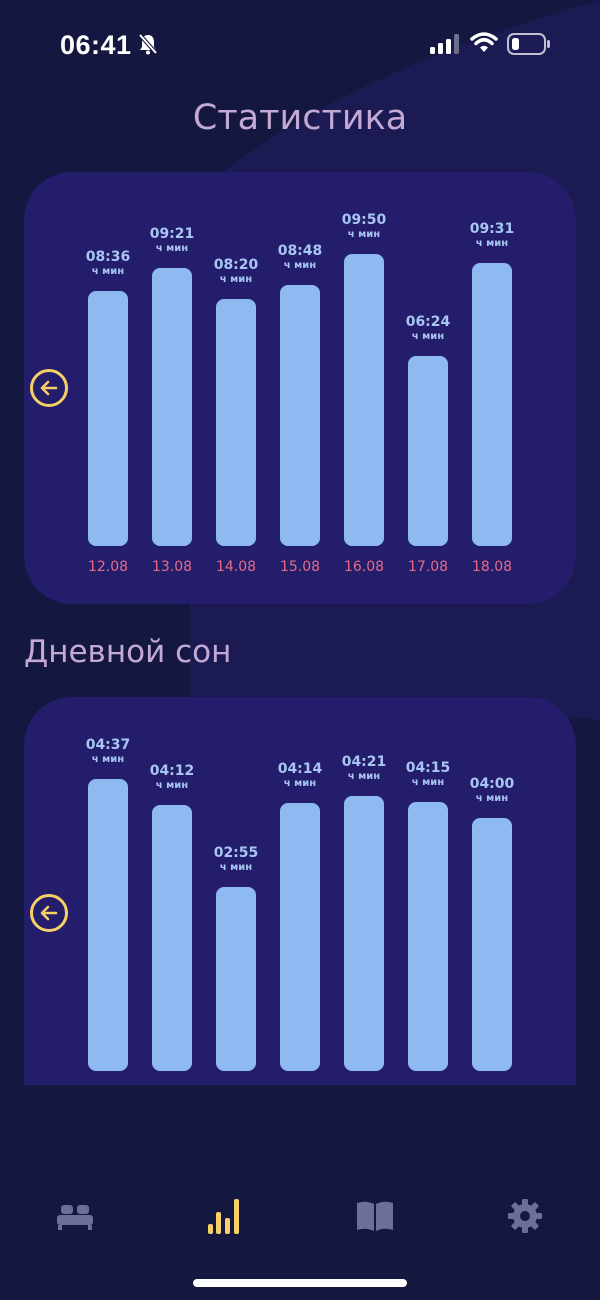 The width and height of the screenshot is (600, 1300). What do you see at coordinates (492, 567) in the screenshot?
I see `date-tick-label: 18.08` at bounding box center [492, 567].